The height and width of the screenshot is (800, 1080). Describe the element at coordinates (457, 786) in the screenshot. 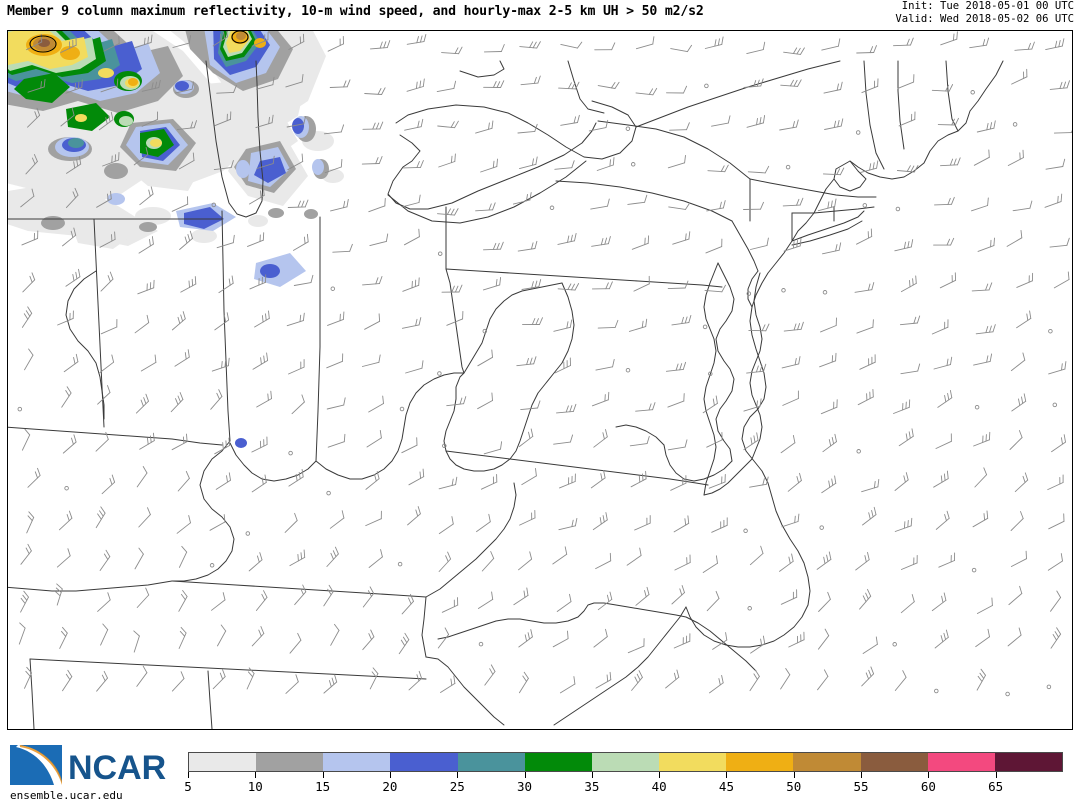

I see `colorbar-tick-label: 25` at that location.